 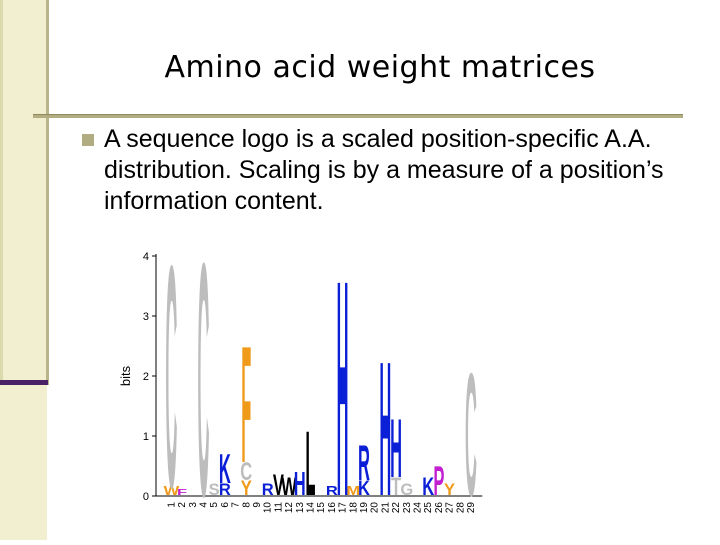 What do you see at coordinates (289, 508) in the screenshot?
I see `position-label: 12` at bounding box center [289, 508].